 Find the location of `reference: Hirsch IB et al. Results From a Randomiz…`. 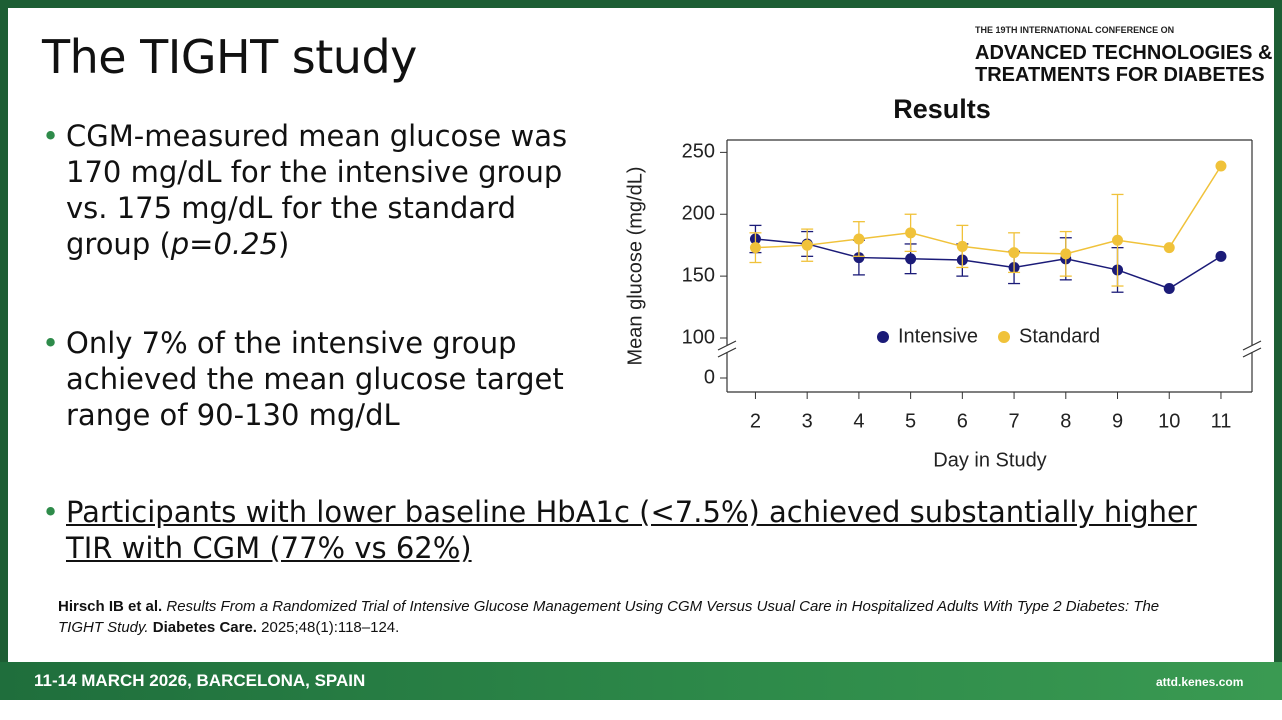

reference: Hirsch IB et al. Results From a Randomiz… is located at coordinates (618, 617).